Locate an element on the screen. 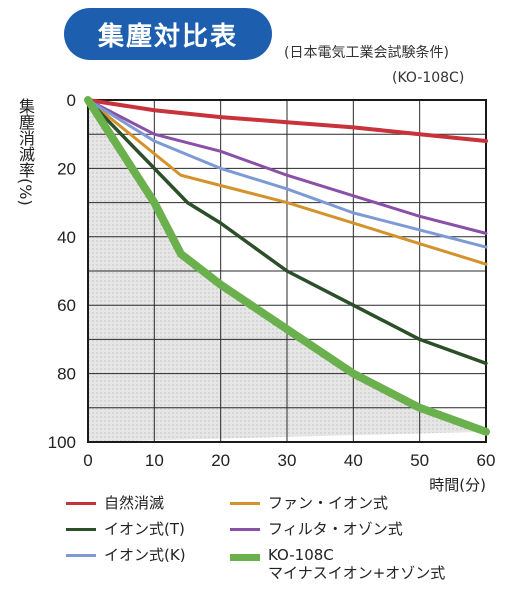 The height and width of the screenshot is (603, 523). legend-item: イオン式(K) is located at coordinates (126, 555).